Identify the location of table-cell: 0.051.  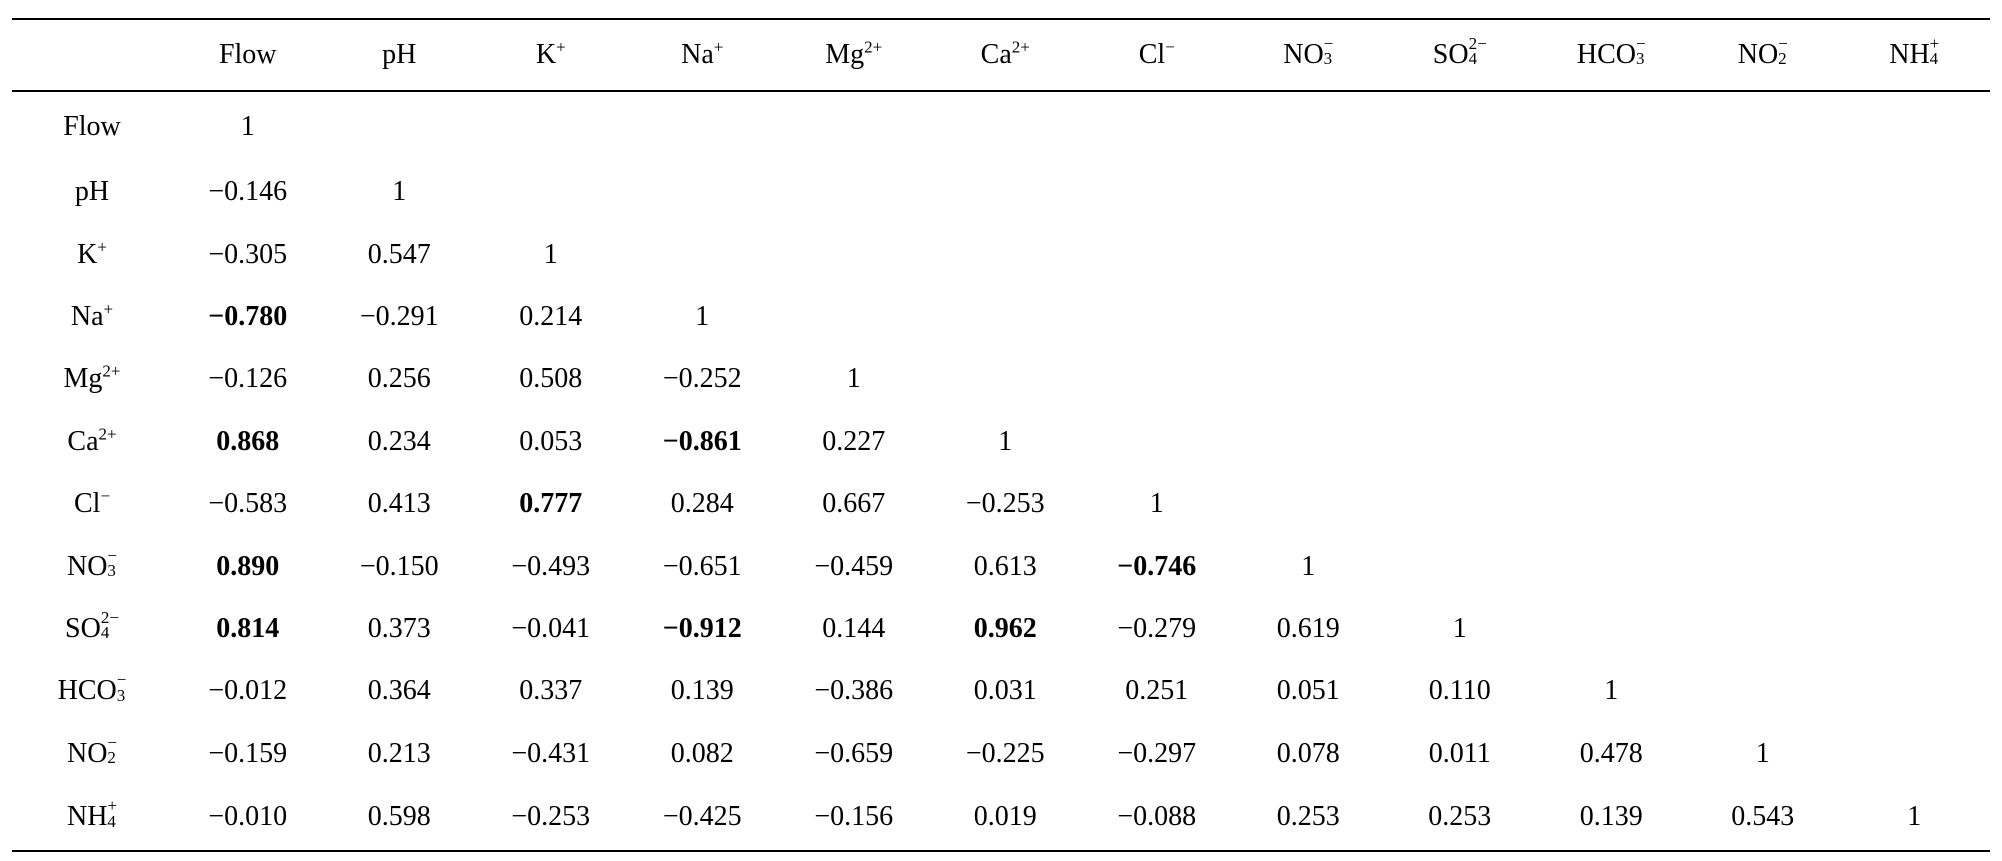
(1308, 691).